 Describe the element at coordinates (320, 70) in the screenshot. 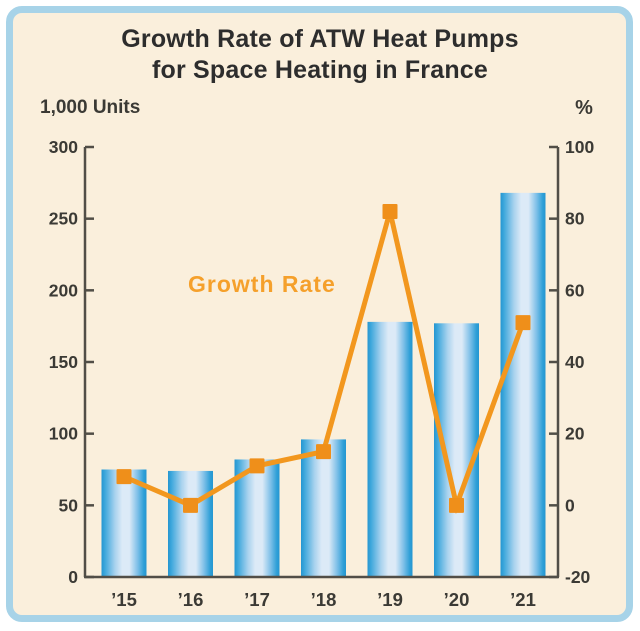

I see `chart-title-line2: for Space Heating in France` at that location.